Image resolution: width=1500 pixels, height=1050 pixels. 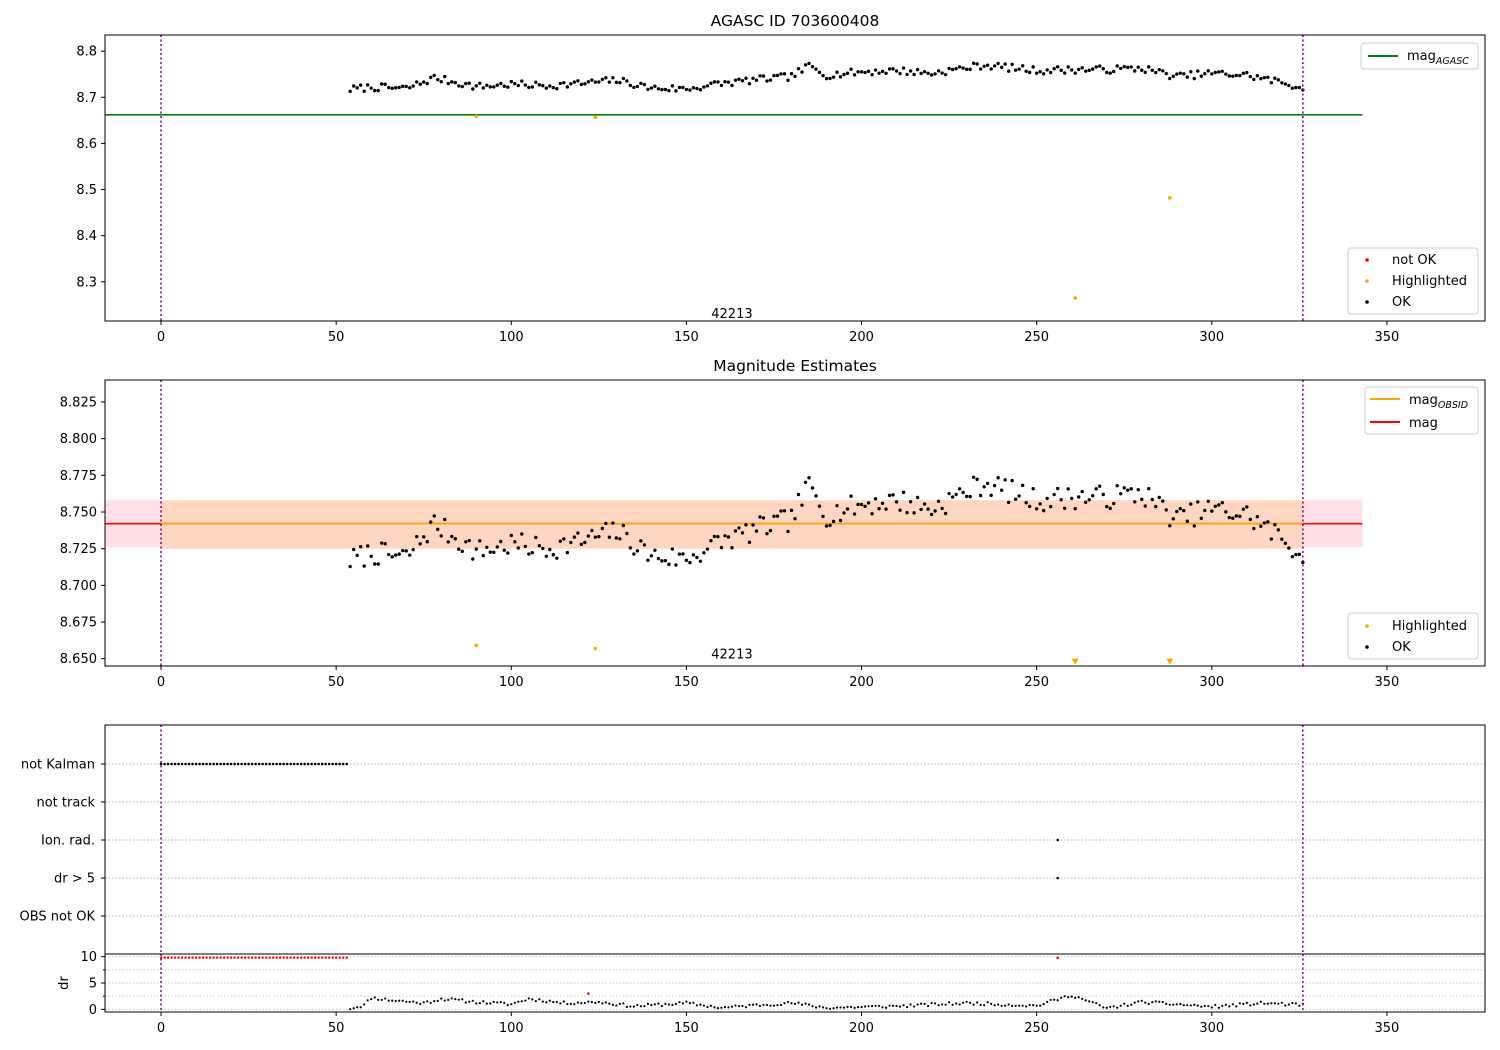 What do you see at coordinates (1419, 56) in the screenshot?
I see `legend-mag-agasc: magAGASC` at bounding box center [1419, 56].